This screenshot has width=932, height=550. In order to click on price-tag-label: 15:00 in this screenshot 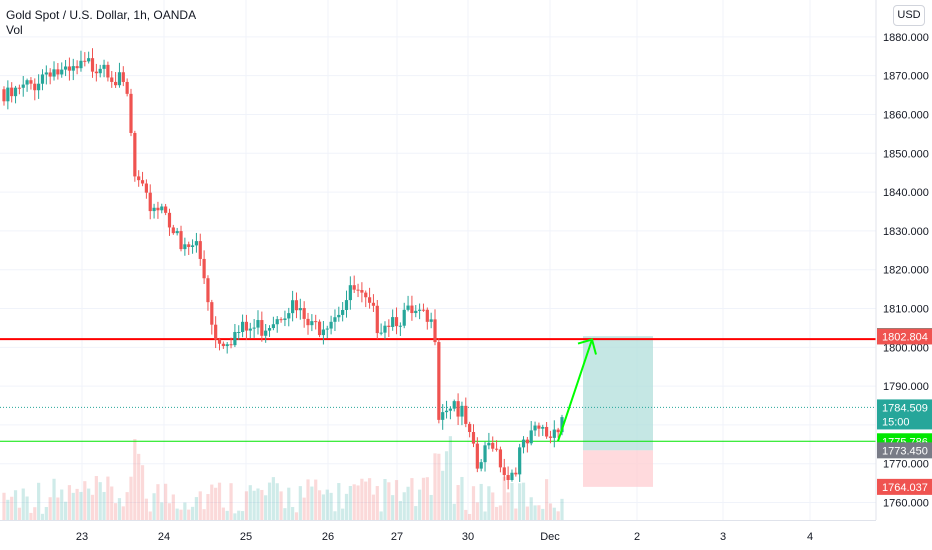, I will do `click(896, 422)`.